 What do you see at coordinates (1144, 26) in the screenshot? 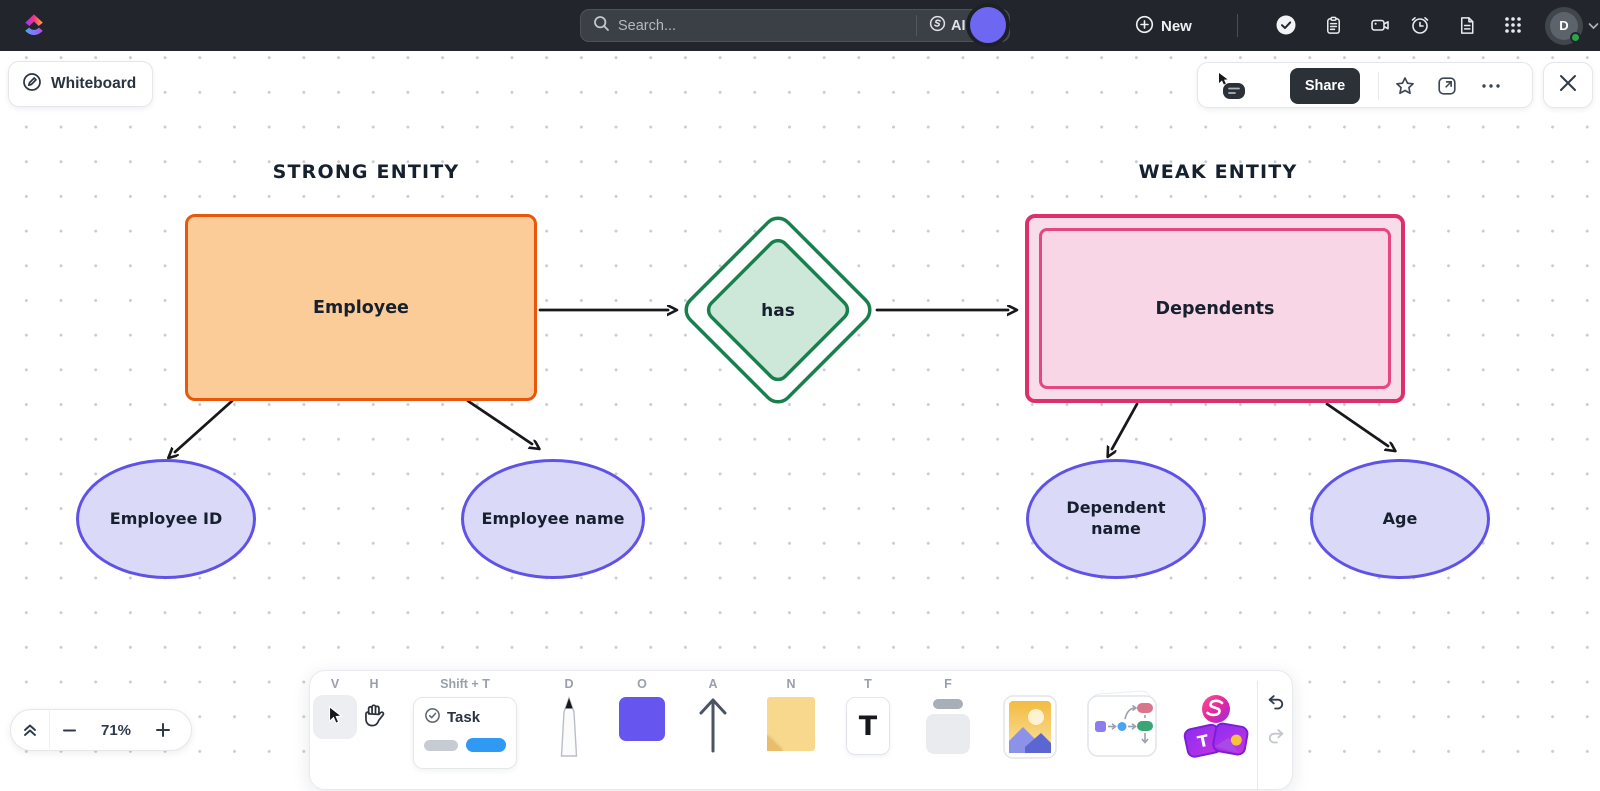
I see `plus-circle-icon` at bounding box center [1144, 26].